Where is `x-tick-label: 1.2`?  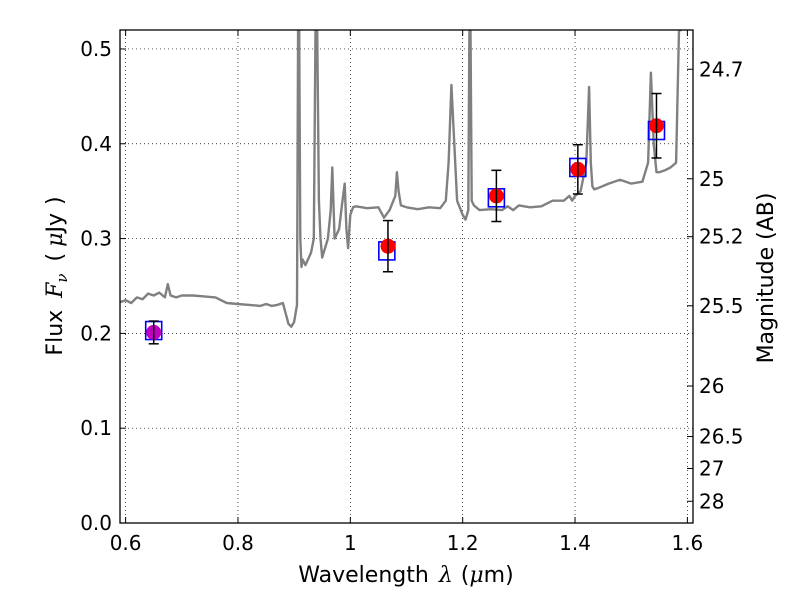 x-tick-label: 1.2 is located at coordinates (463, 543).